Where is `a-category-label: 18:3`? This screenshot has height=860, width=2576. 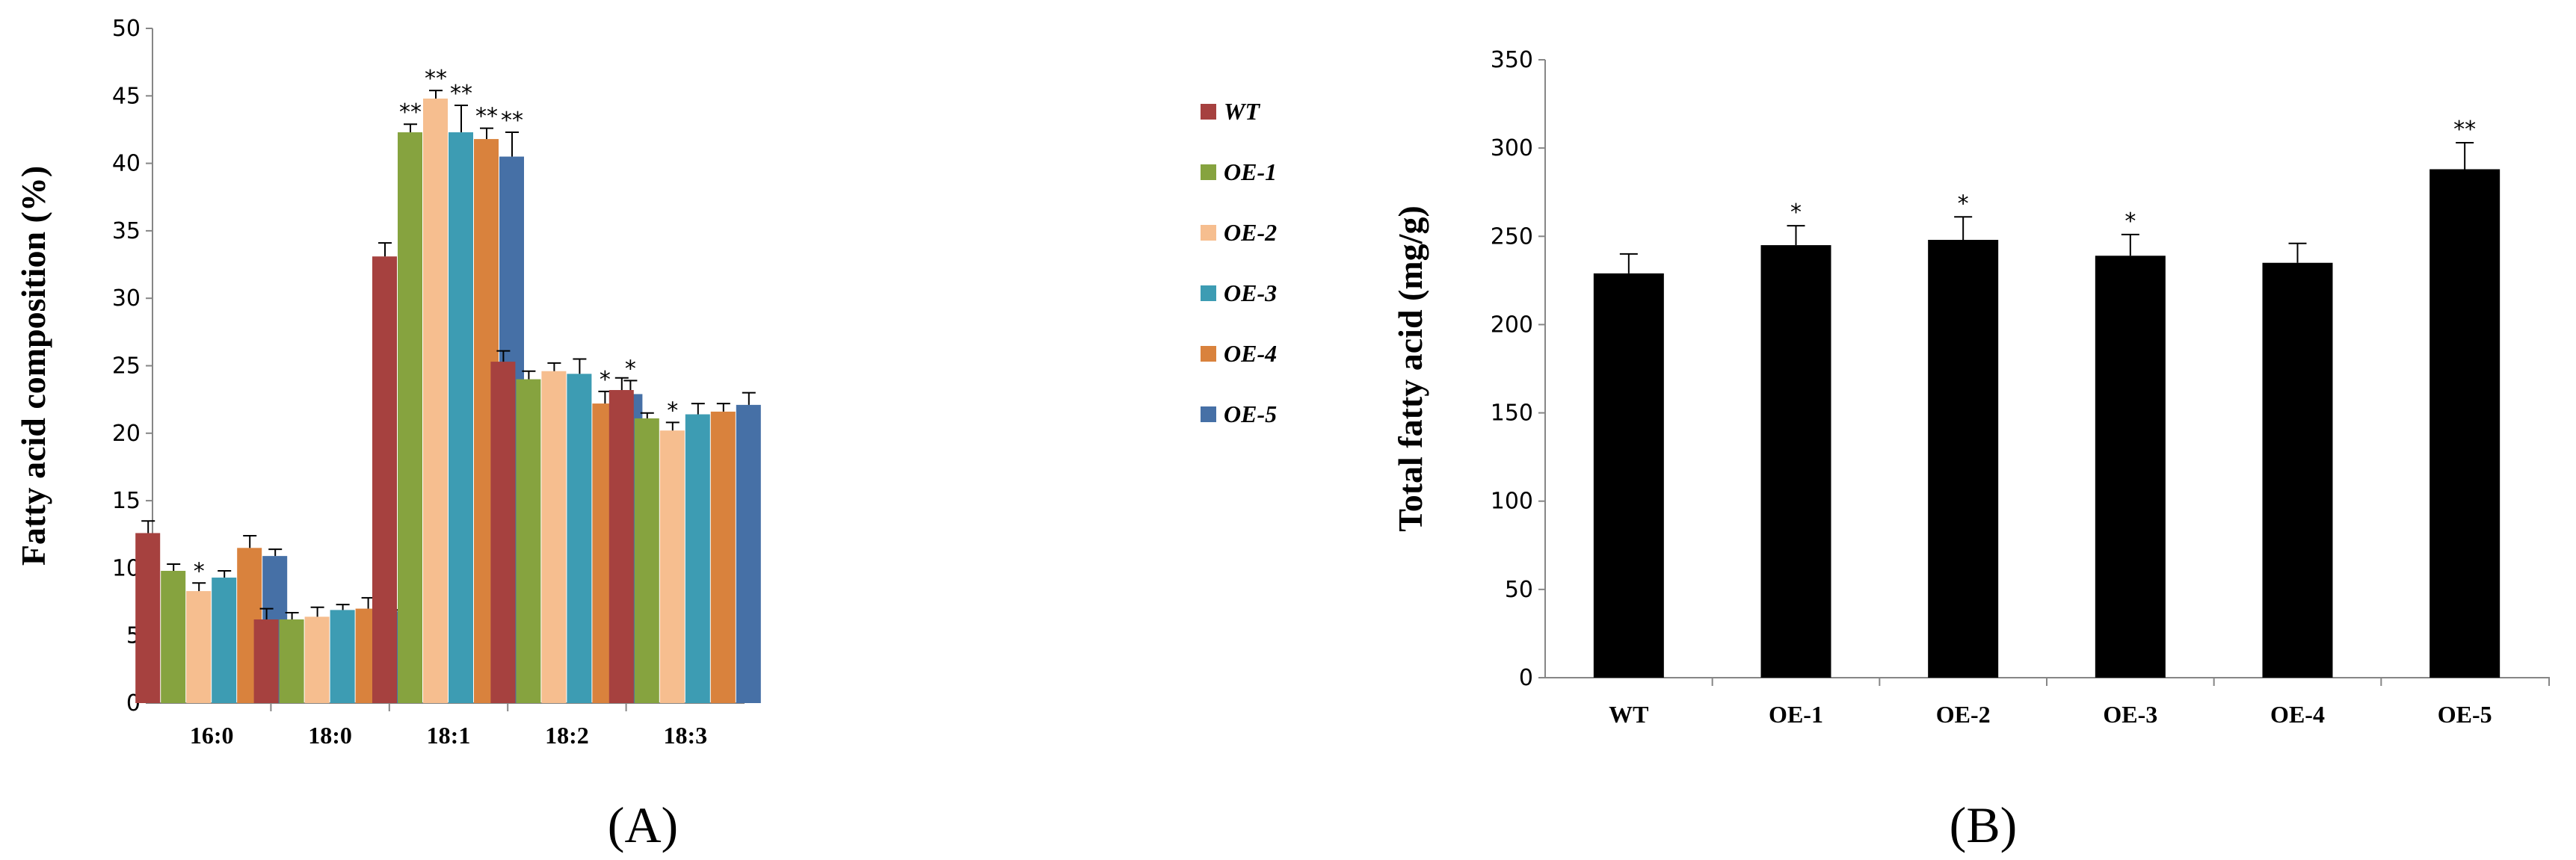
a-category-label: 18:3 is located at coordinates (685, 735).